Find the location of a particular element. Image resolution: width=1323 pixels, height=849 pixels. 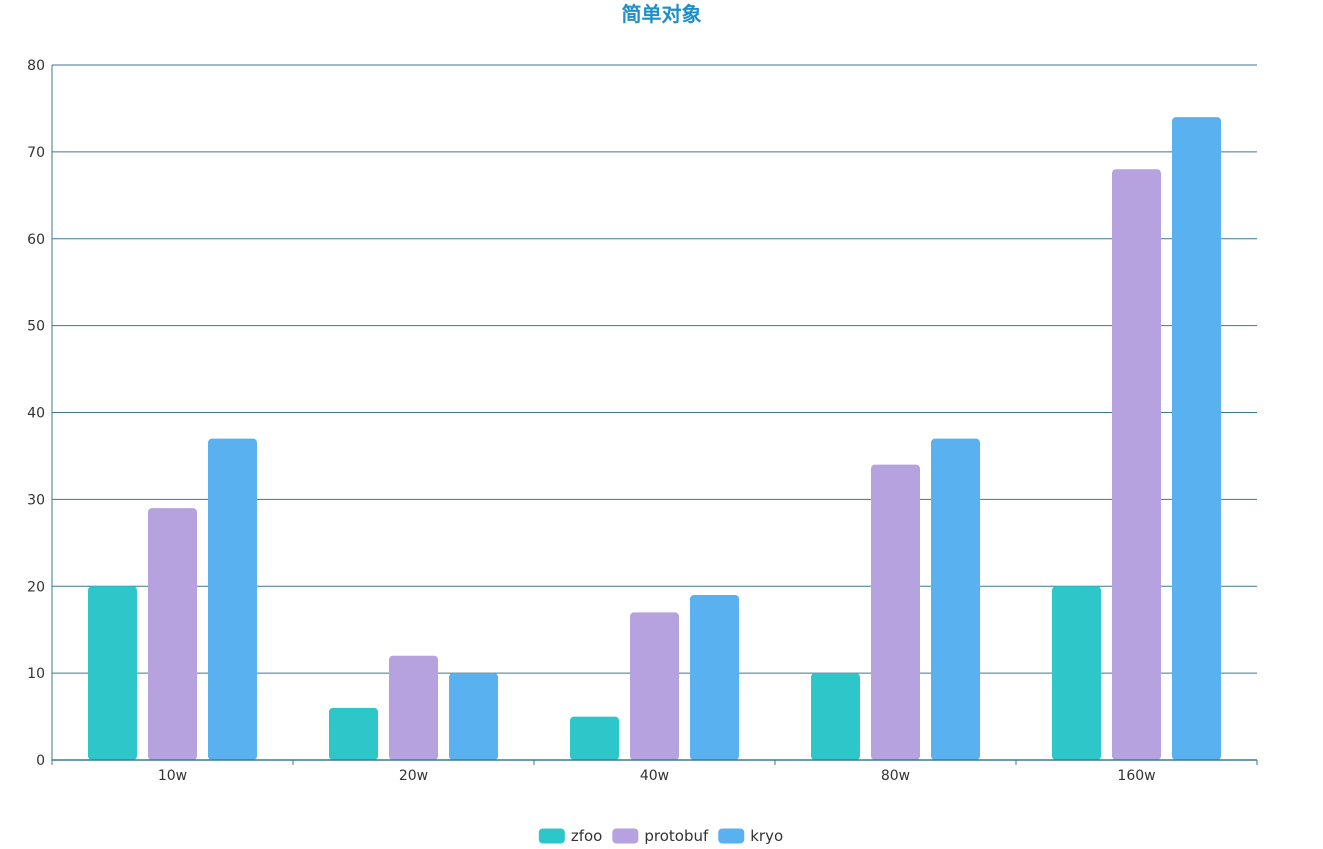

y-tick-label: 30 is located at coordinates (36, 500).